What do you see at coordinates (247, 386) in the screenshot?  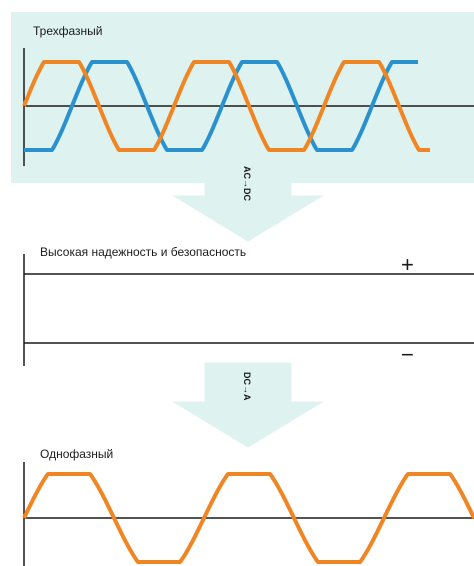 I see `dc-a-arrow-label: DC→A` at bounding box center [247, 386].